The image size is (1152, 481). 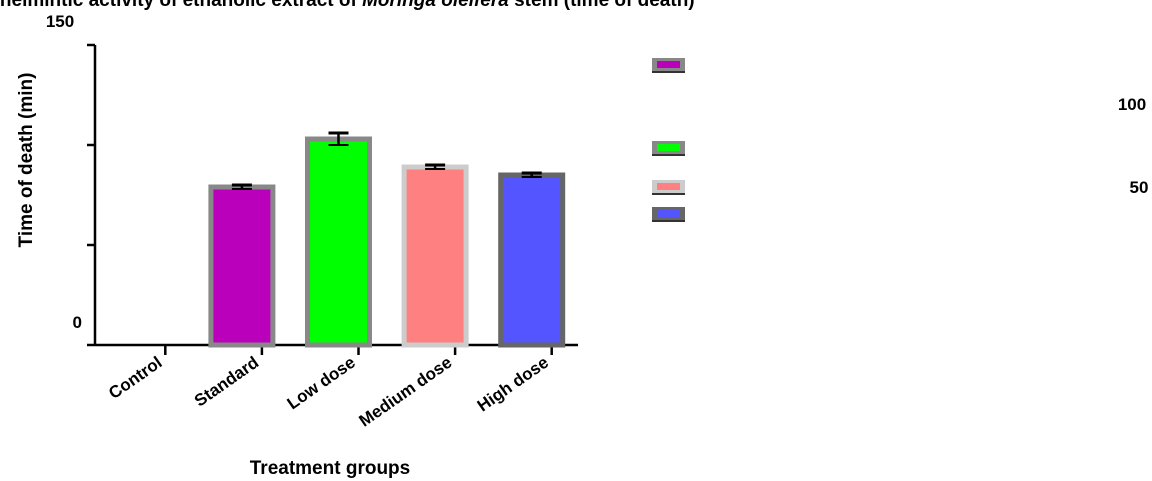 I want to click on bar-standard, so click(x=242, y=266).